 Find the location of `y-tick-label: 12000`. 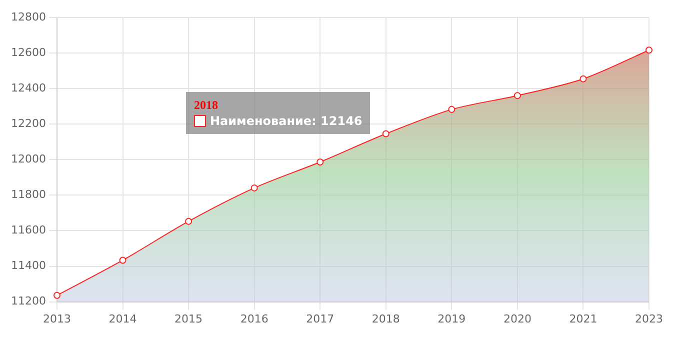

y-tick-label: 12000 is located at coordinates (28, 159).